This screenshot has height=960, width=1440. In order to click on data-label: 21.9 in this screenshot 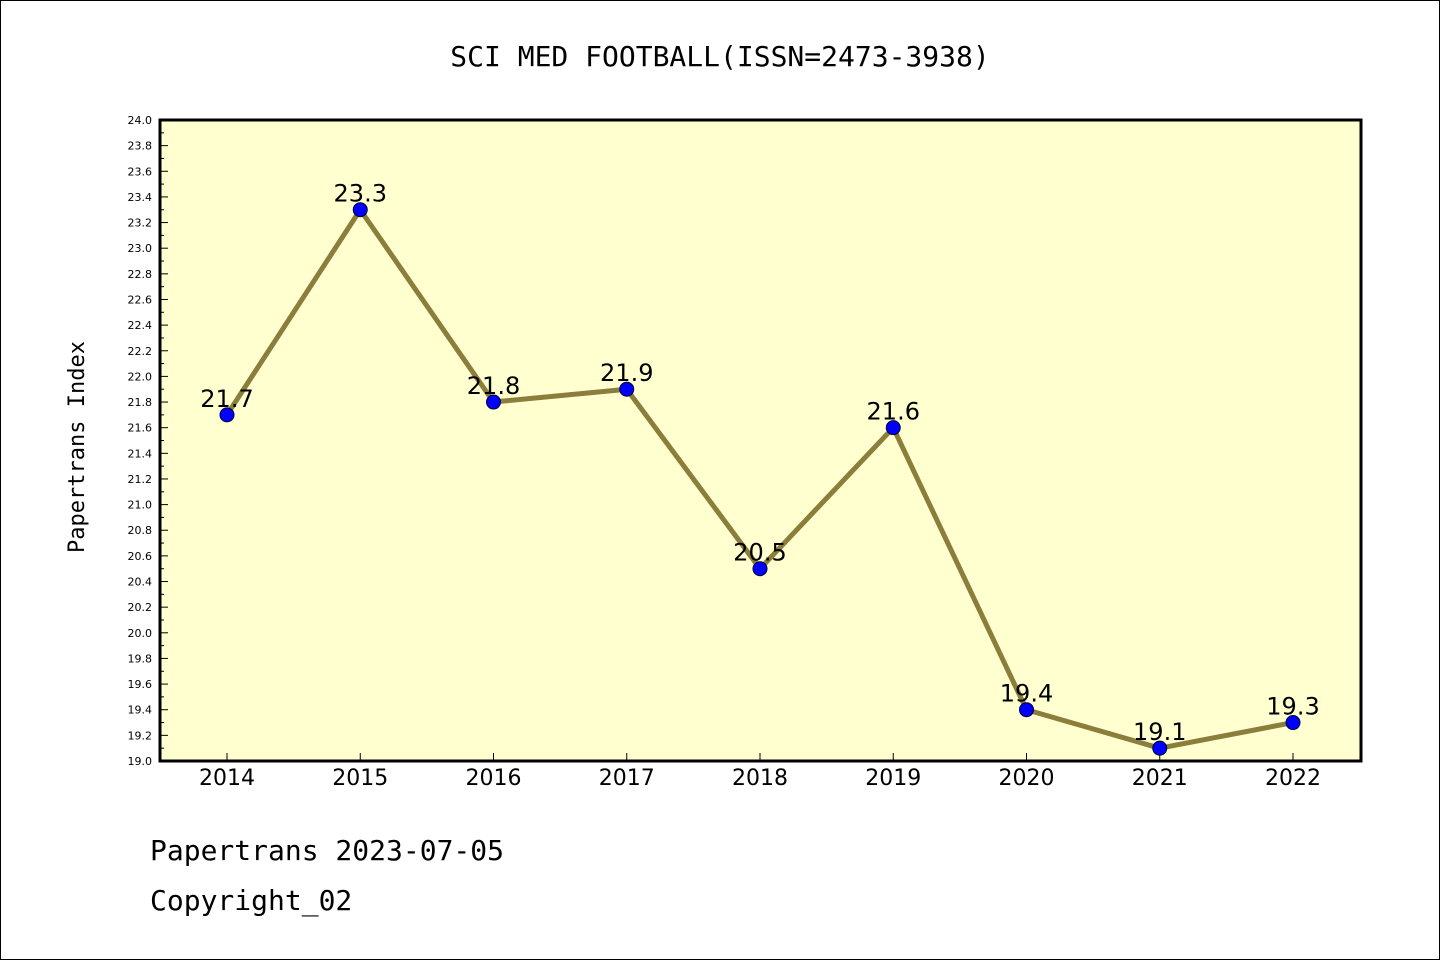, I will do `click(626, 373)`.